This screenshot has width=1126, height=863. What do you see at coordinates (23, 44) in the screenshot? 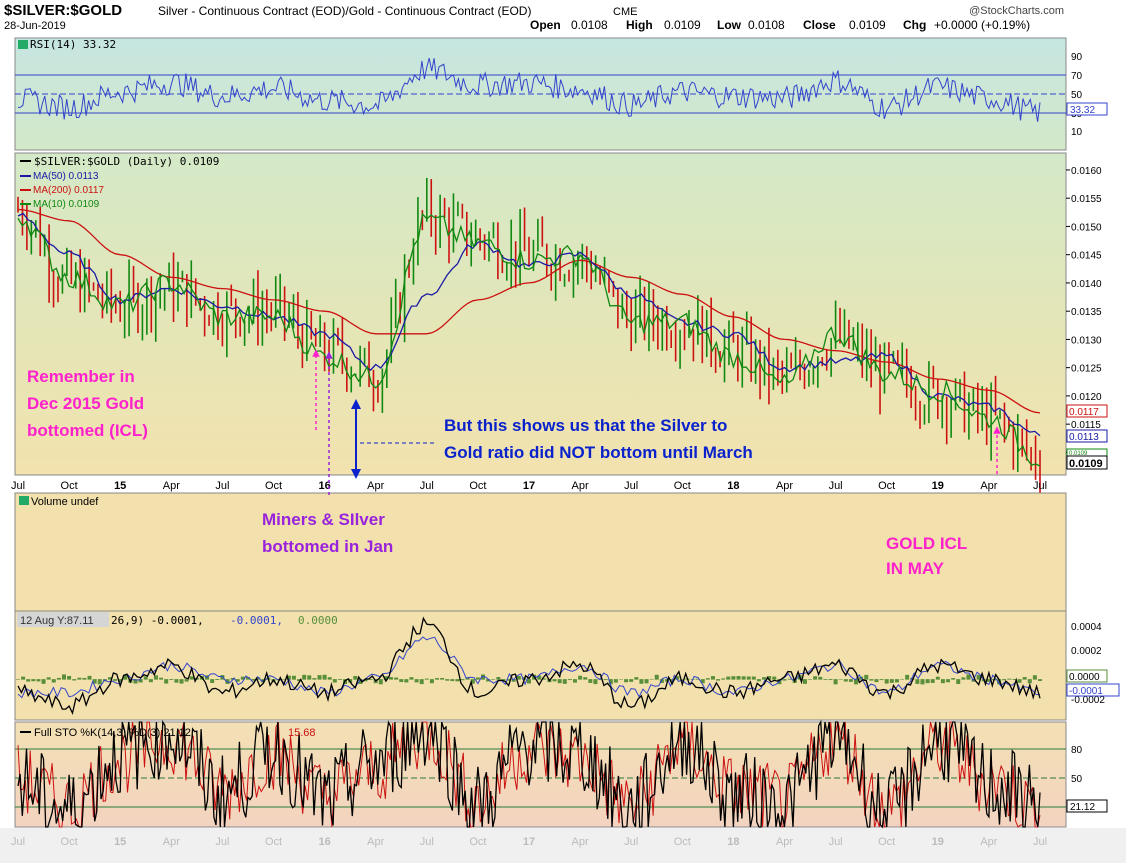
I see `rsi-legend-icon` at bounding box center [23, 44].